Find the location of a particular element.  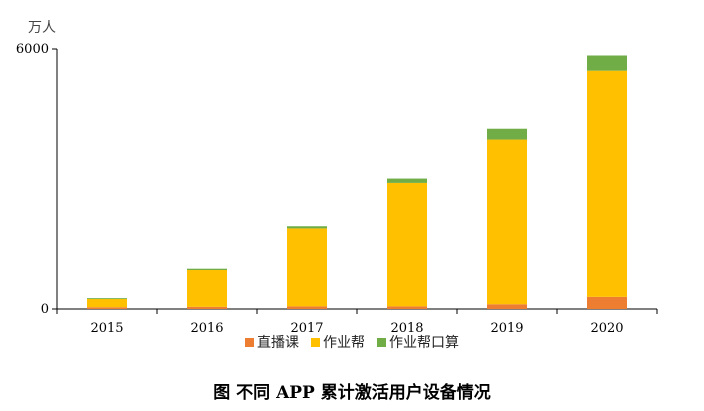

x-axis: 2015 2016 2017 2018 2019 2020 is located at coordinates (357, 322).